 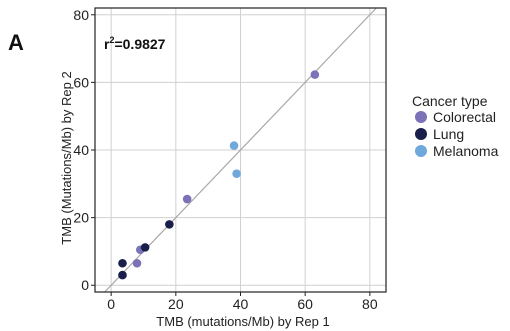 What do you see at coordinates (242, 321) in the screenshot?
I see `x-axis-title: TMB (mutations/Mb) by Rep 1` at bounding box center [242, 321].